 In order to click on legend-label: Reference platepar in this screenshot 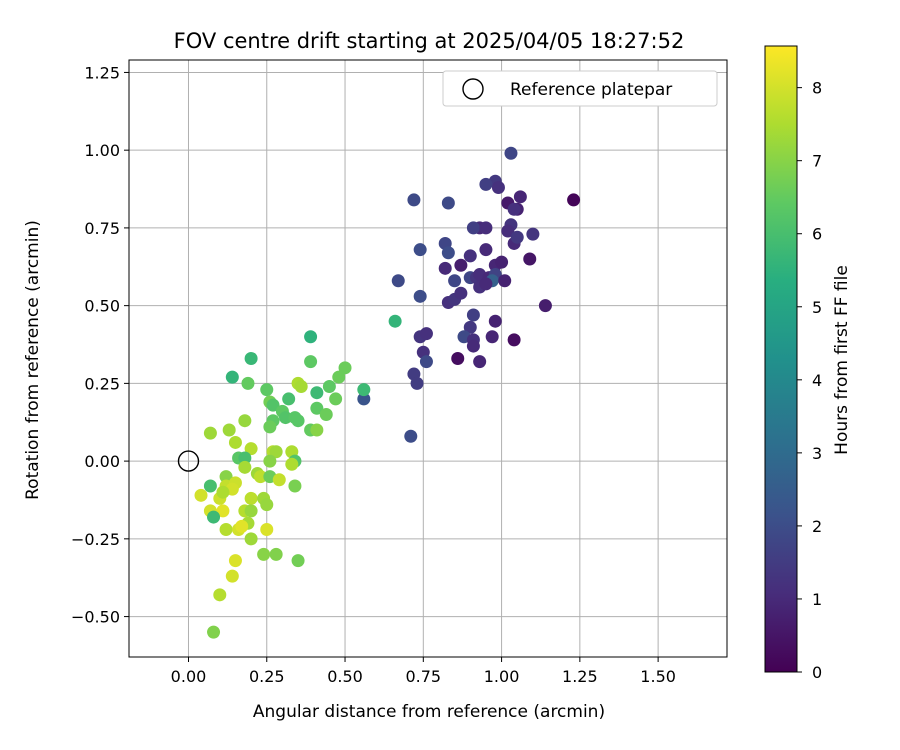, I will do `click(591, 90)`.